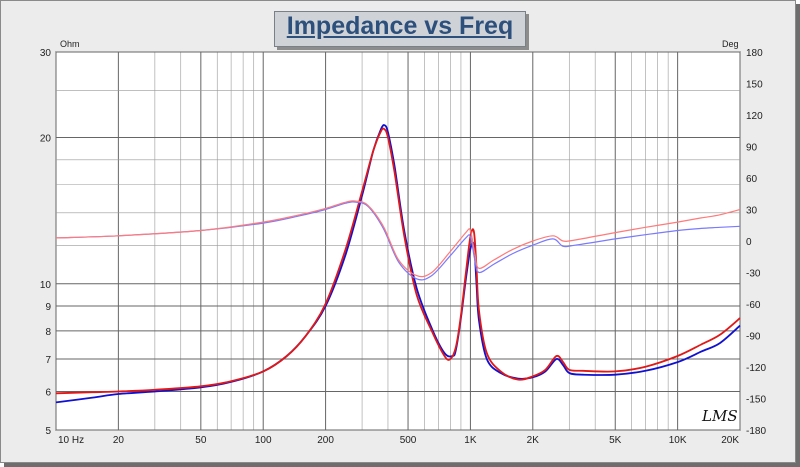 The height and width of the screenshot is (467, 800). I want to click on y-left-tick-label: 30, so click(46, 53).